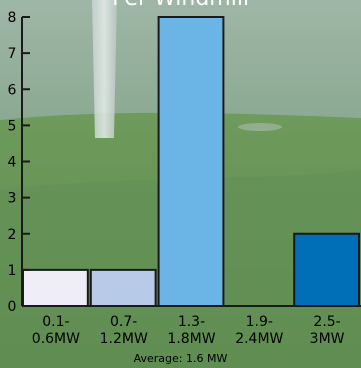 The height and width of the screenshot is (368, 361). I want to click on y-tick-label-3: 3, so click(12, 199).